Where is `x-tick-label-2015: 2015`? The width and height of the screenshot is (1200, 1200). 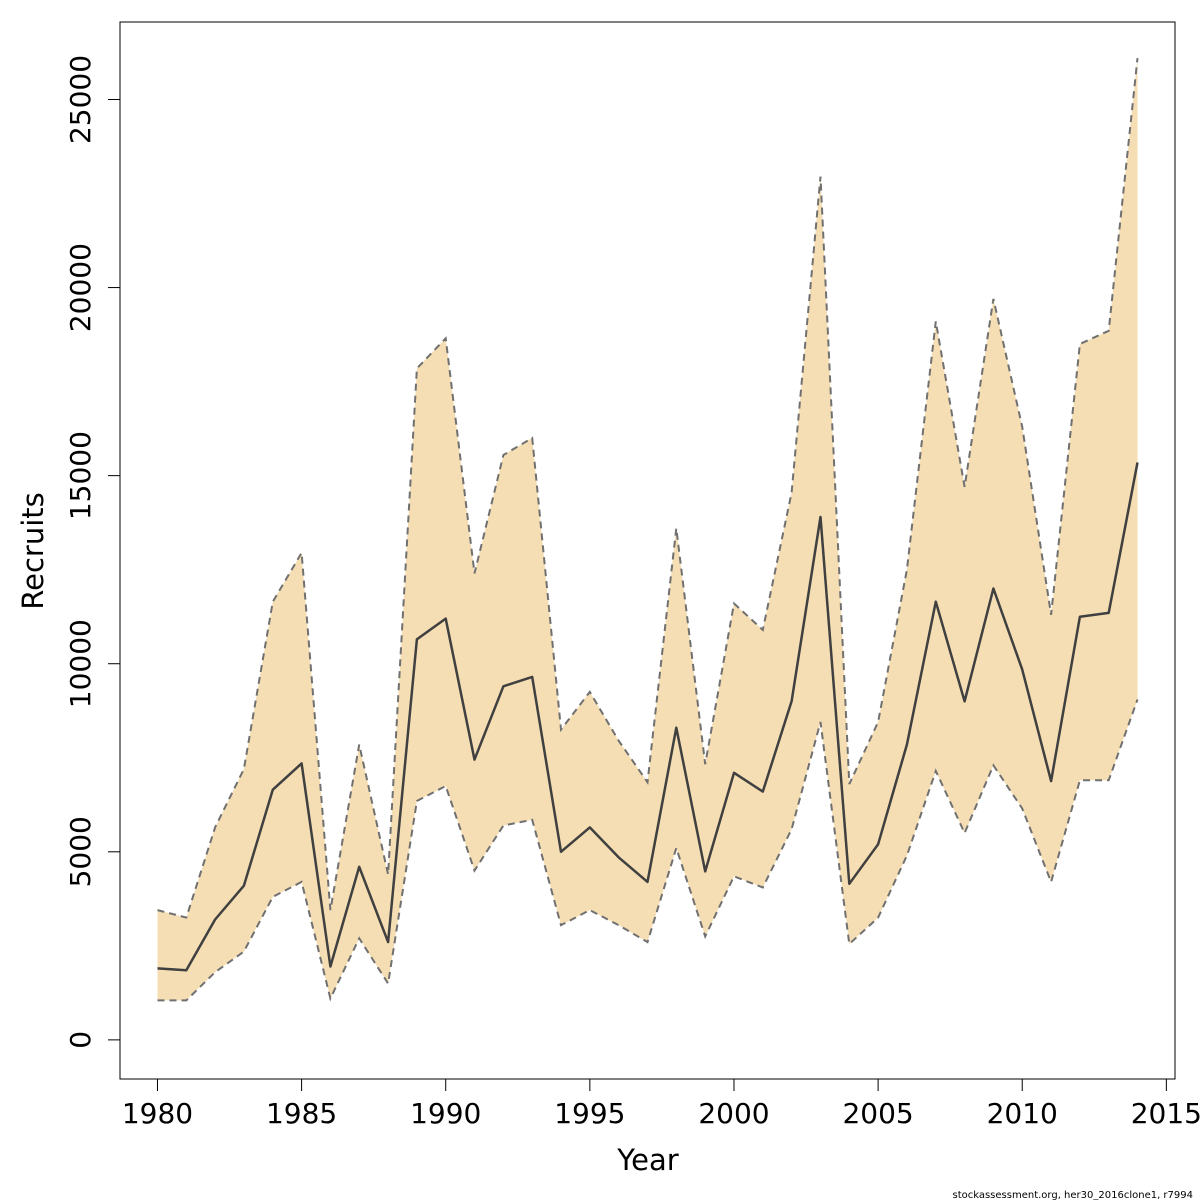
x-tick-label-2015: 2015 is located at coordinates (1165, 1113).